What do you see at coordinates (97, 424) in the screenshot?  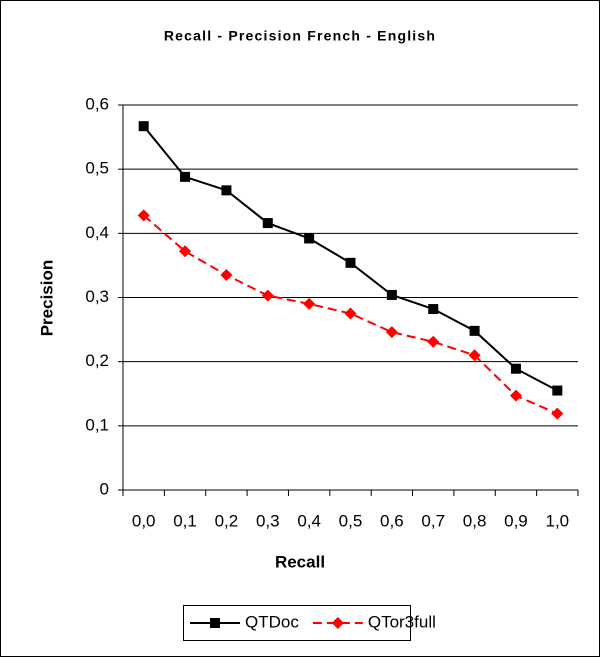 I see `y-tick-label: 0,1` at bounding box center [97, 424].